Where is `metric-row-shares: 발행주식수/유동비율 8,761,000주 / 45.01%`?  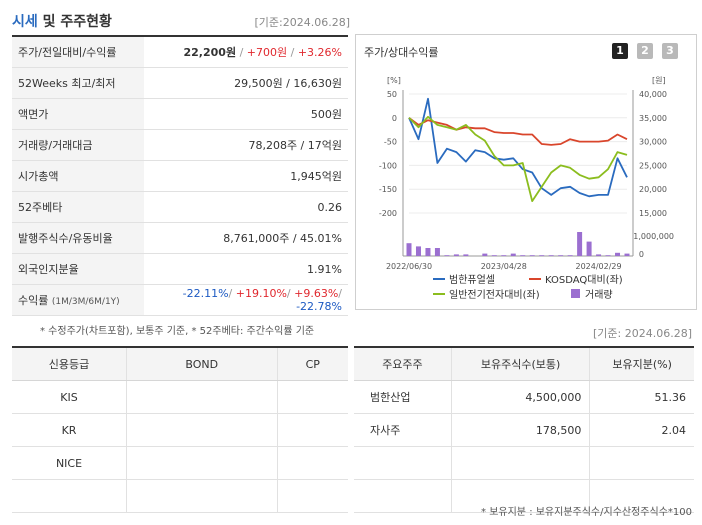
metric-row-shares: 발행주식수/유동비율 8,761,000주 / 45.01% is located at coordinates (180, 238).